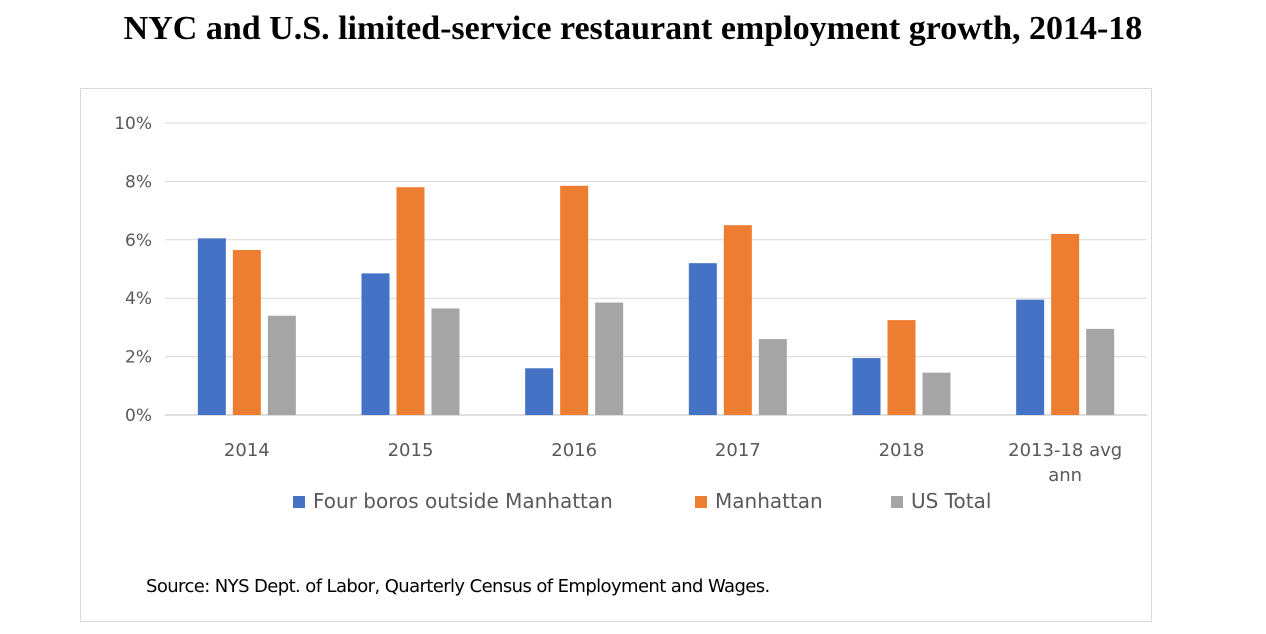 The width and height of the screenshot is (1266, 634). What do you see at coordinates (138, 299) in the screenshot?
I see `y-tick-label: 4%` at bounding box center [138, 299].